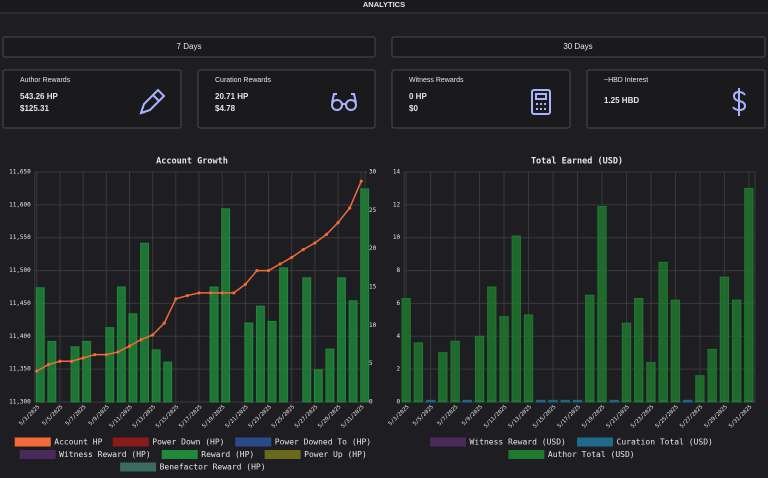 Image resolution: width=768 pixels, height=478 pixels. What do you see at coordinates (591, 454) in the screenshot?
I see `legend-label: Author Total (USD)` at bounding box center [591, 454].